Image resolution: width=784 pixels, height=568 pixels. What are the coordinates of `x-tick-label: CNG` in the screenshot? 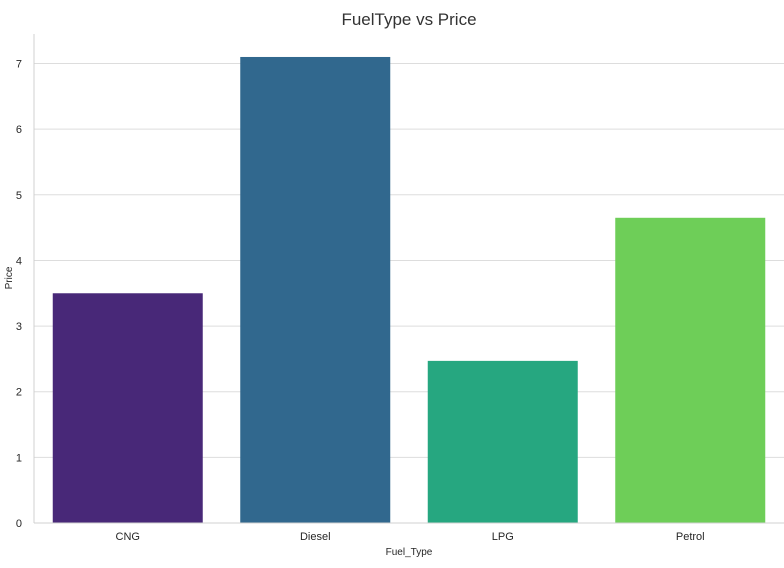 It's located at (128, 537).